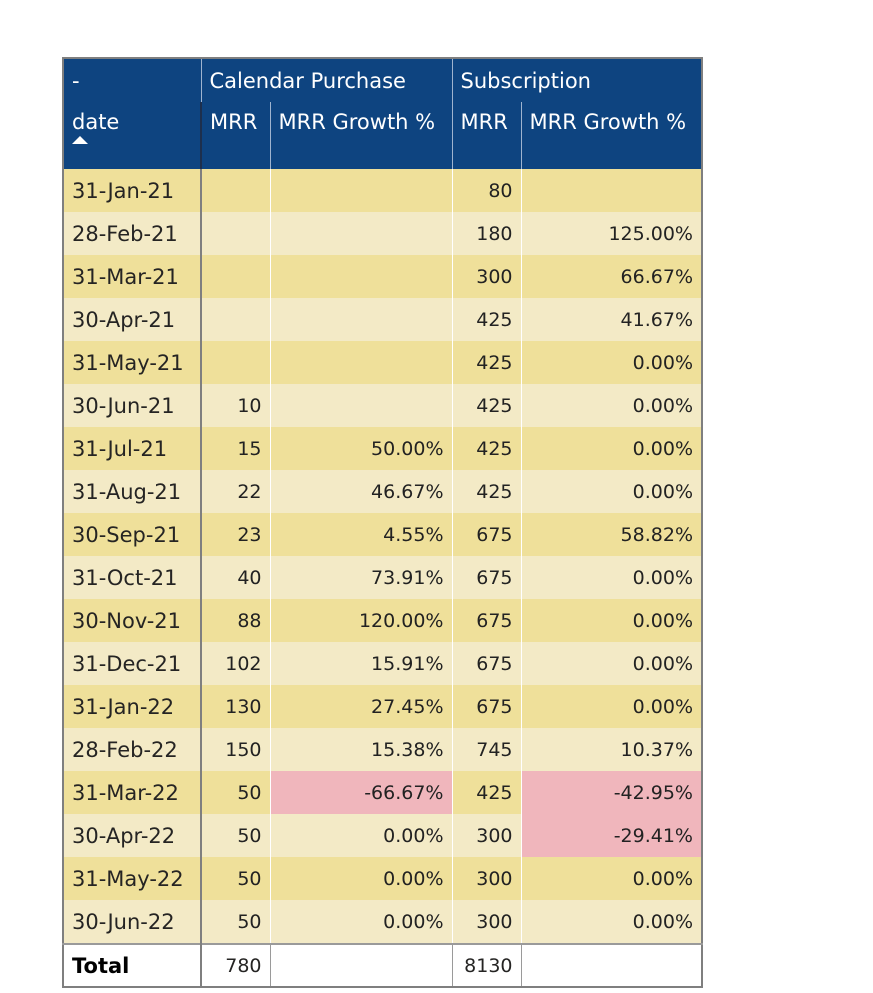  Describe the element at coordinates (360, 135) in the screenshot. I see `column-header-cp-mrr-growth: MRR Growth %` at that location.